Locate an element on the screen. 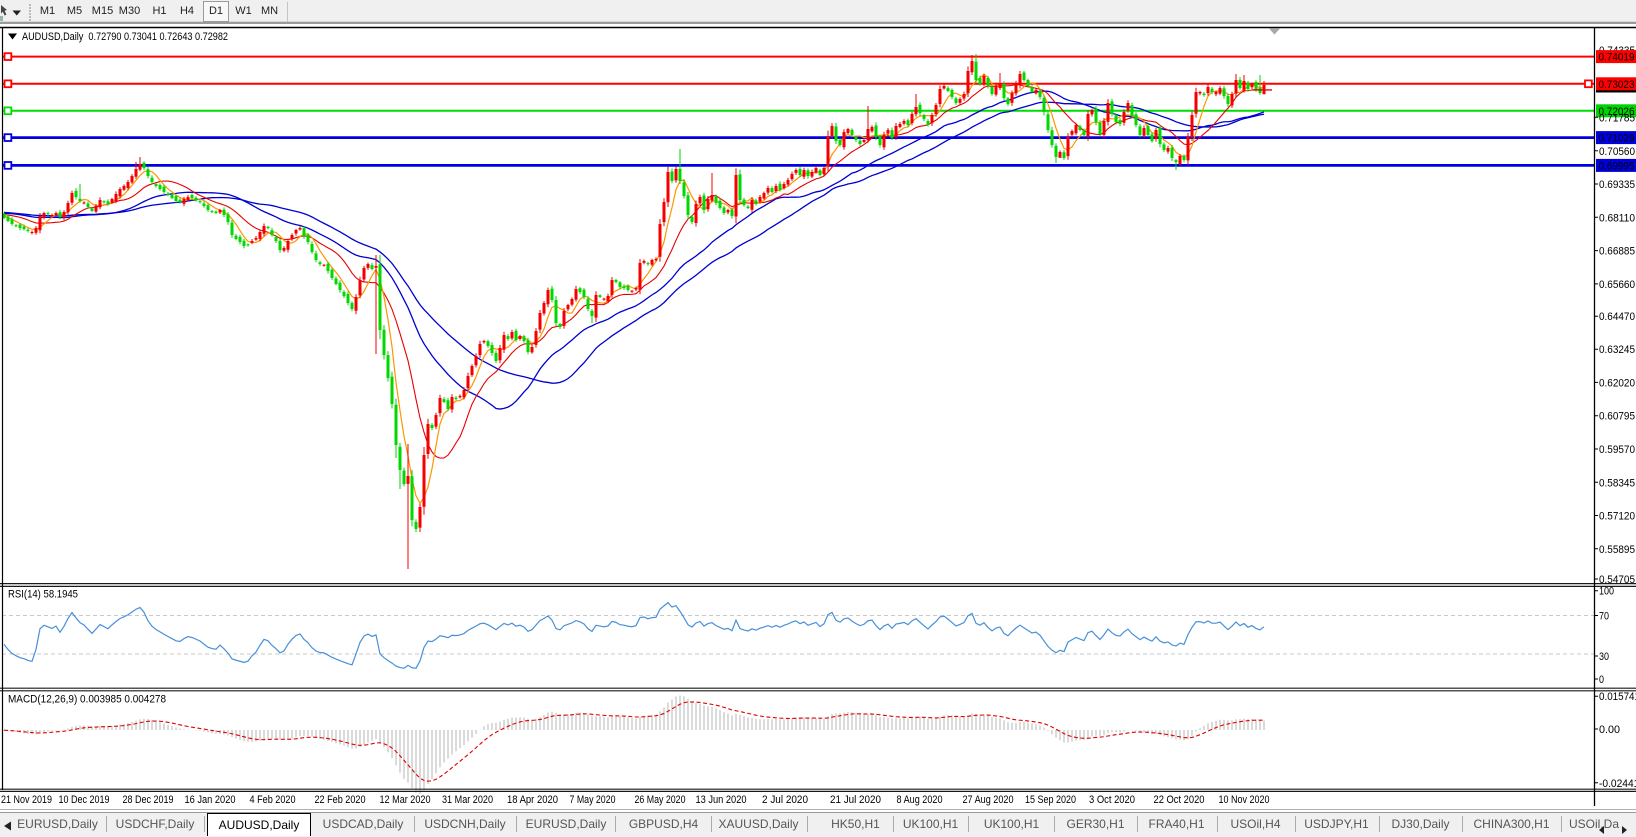  svg-text: 0.70560 is located at coordinates (1617, 152).